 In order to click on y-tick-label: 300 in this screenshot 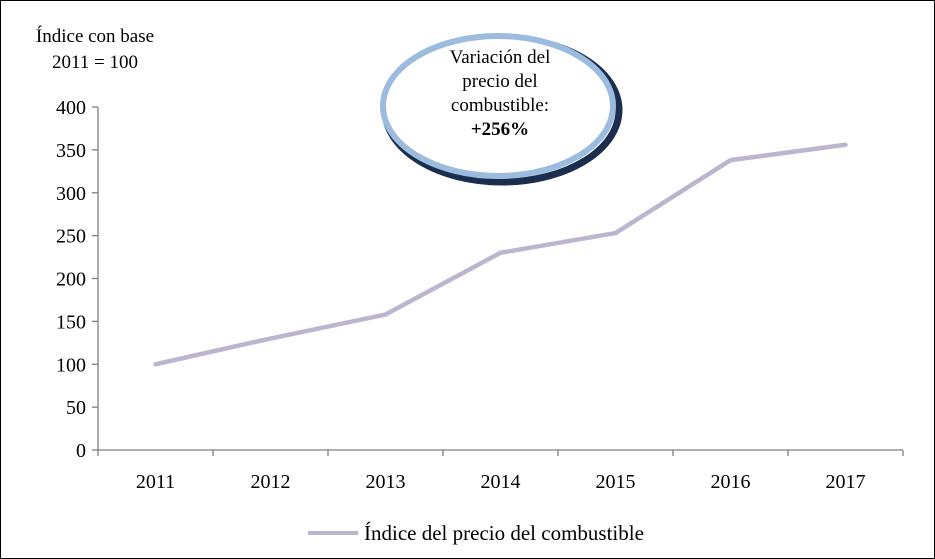, I will do `click(71, 194)`.